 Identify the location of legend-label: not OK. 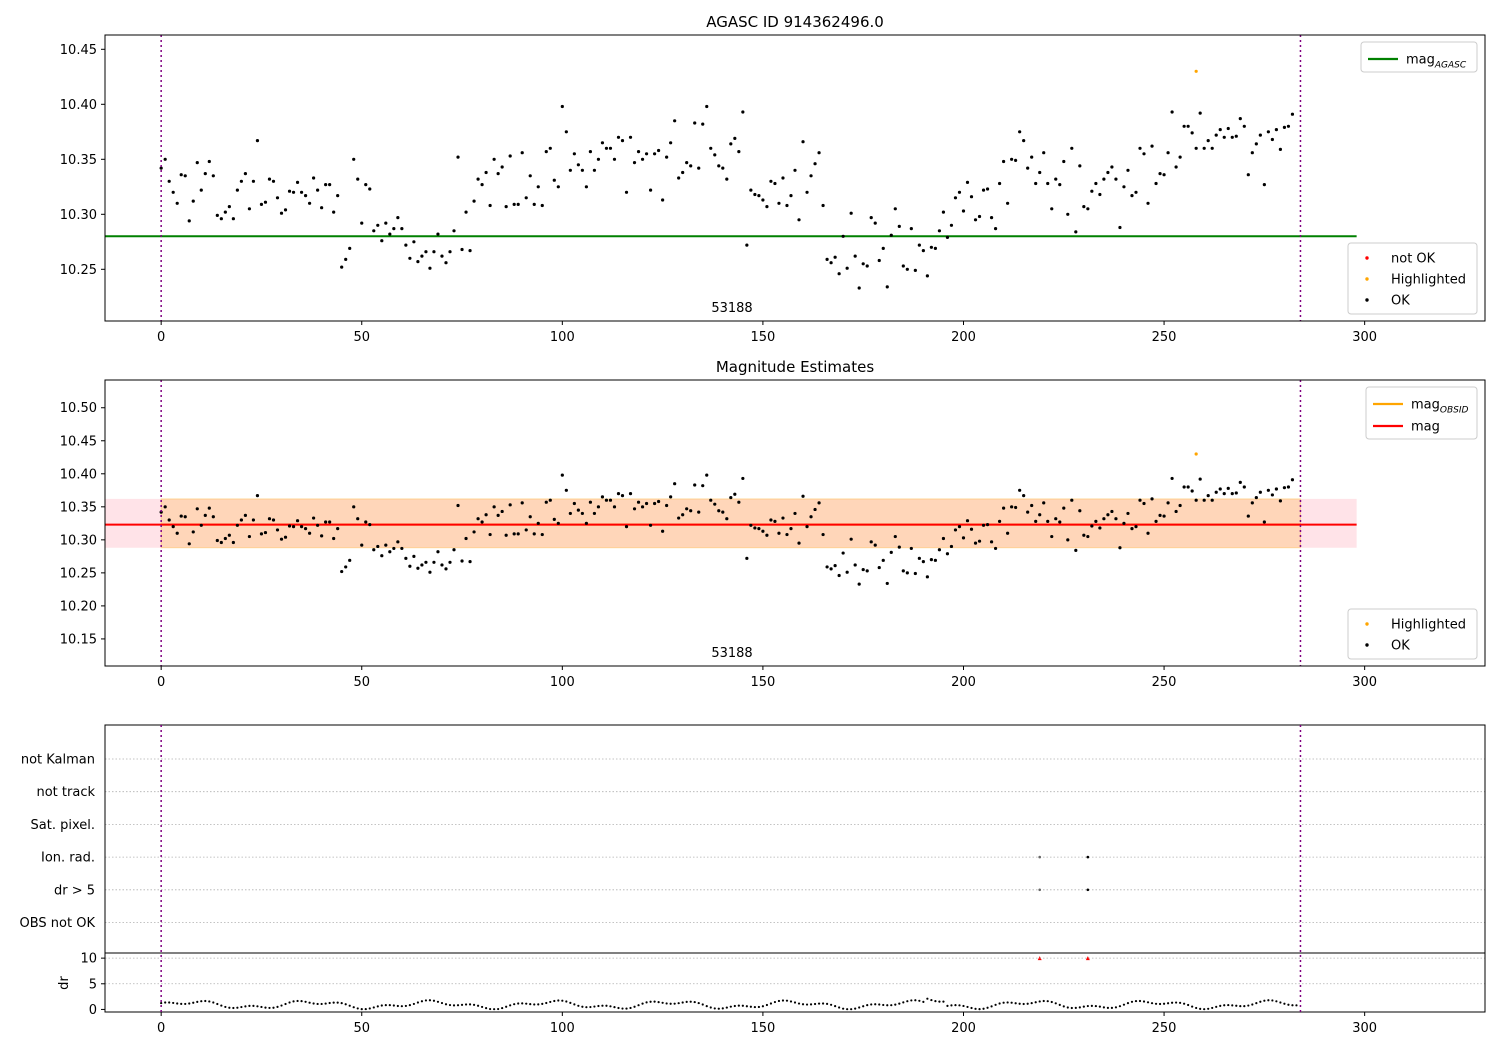
(1413, 259).